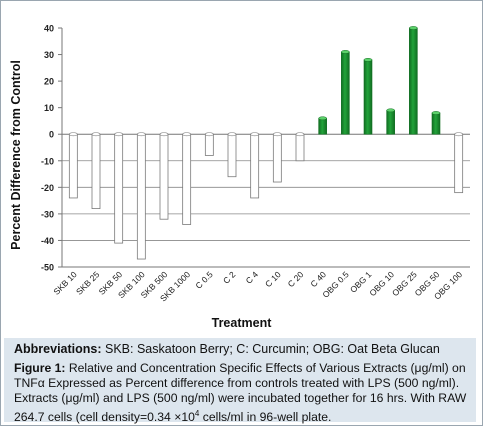 This screenshot has height=426, width=483. Describe the element at coordinates (40, 368) in the screenshot. I see `figure-label: Figure 1:` at that location.